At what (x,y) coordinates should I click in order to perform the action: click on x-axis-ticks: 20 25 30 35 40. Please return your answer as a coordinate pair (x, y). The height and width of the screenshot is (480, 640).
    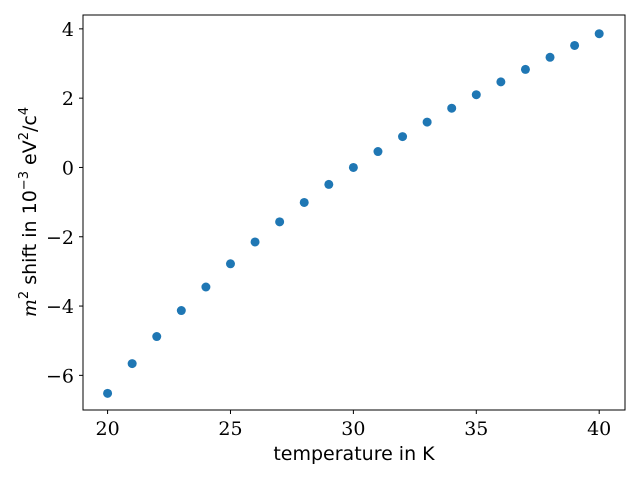
    Looking at the image, I should click on (353, 425).